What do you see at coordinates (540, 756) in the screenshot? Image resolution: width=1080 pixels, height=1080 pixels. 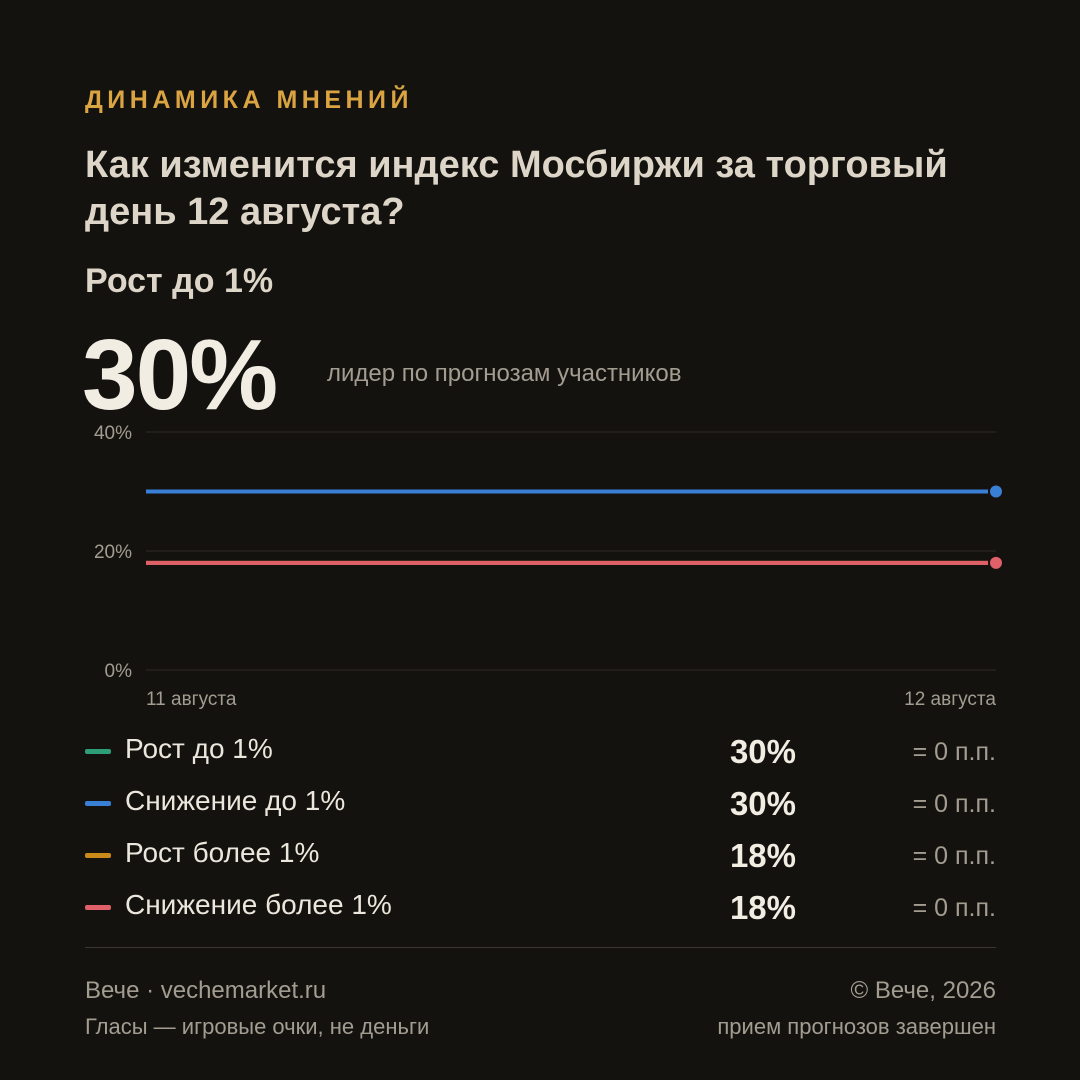 I see `legend-item: Рост до 1% 30% = 0 п.п.` at bounding box center [540, 756].